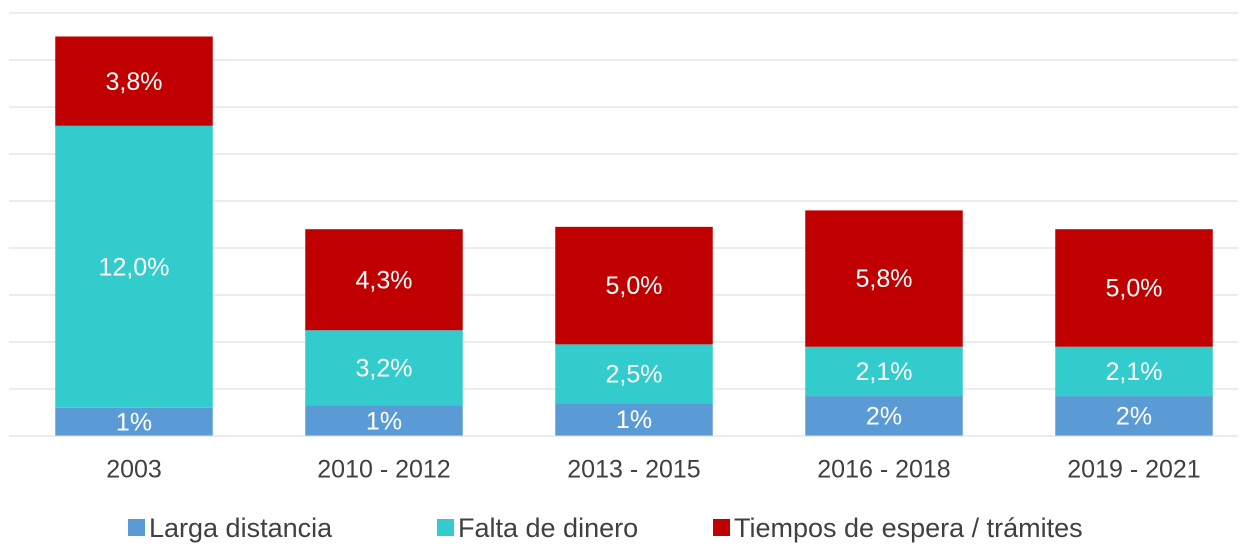 The width and height of the screenshot is (1246, 547). What do you see at coordinates (883, 470) in the screenshot?
I see `x-tick-label: 2016 - 2018` at bounding box center [883, 470].